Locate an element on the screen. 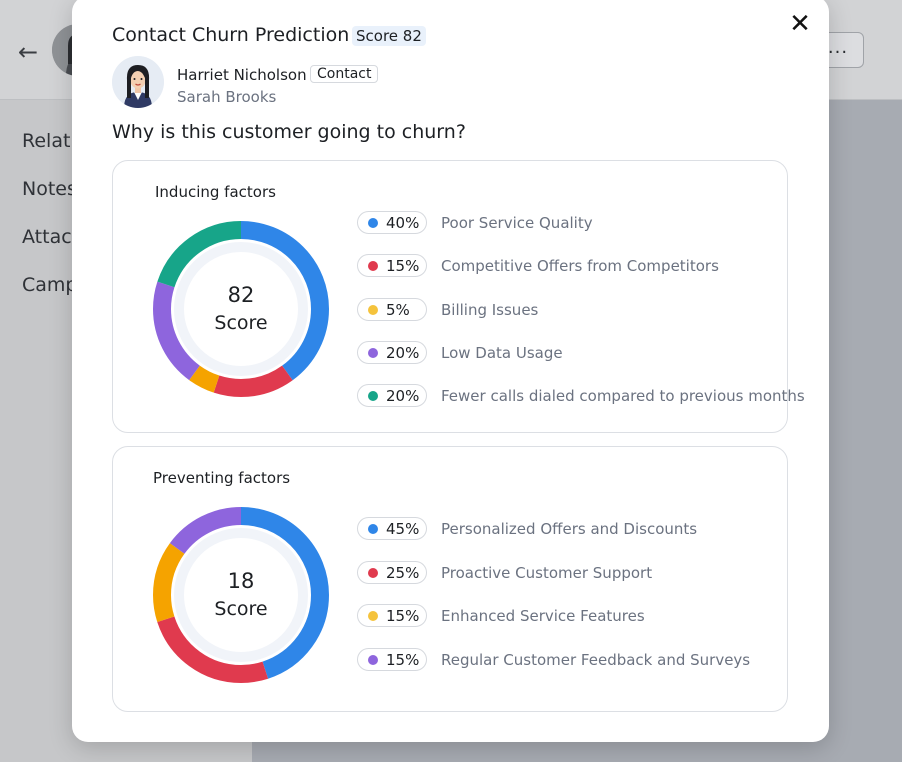  inducing-factor-row: 15% Competitive Offers from Competitors is located at coordinates (538, 265).